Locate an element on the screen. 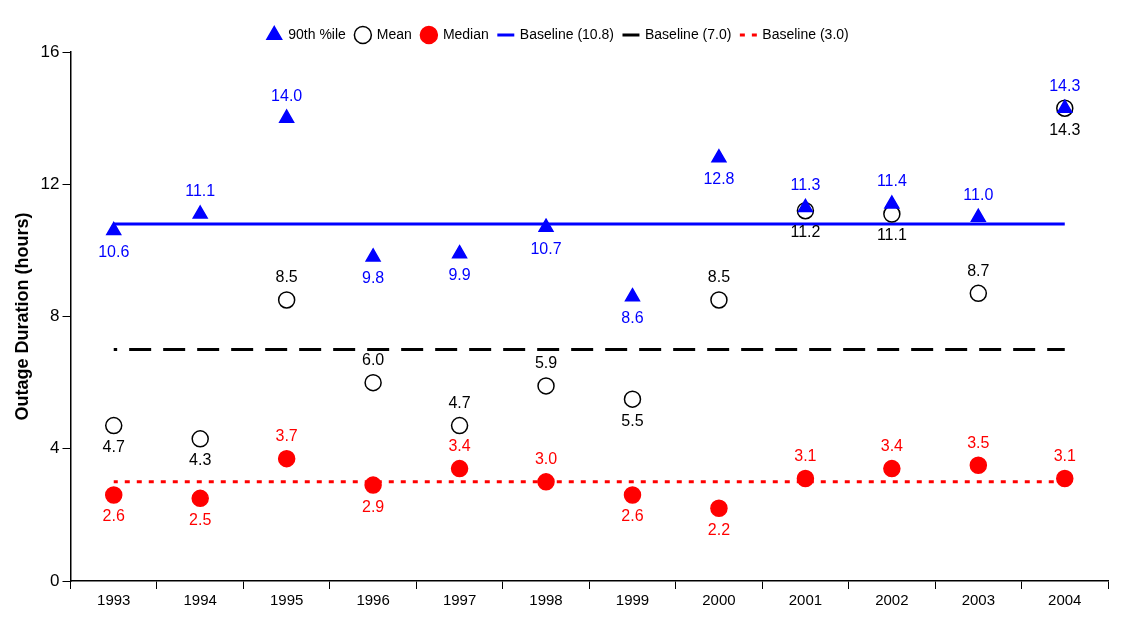  y-tick-label: 16 is located at coordinates (50, 51).